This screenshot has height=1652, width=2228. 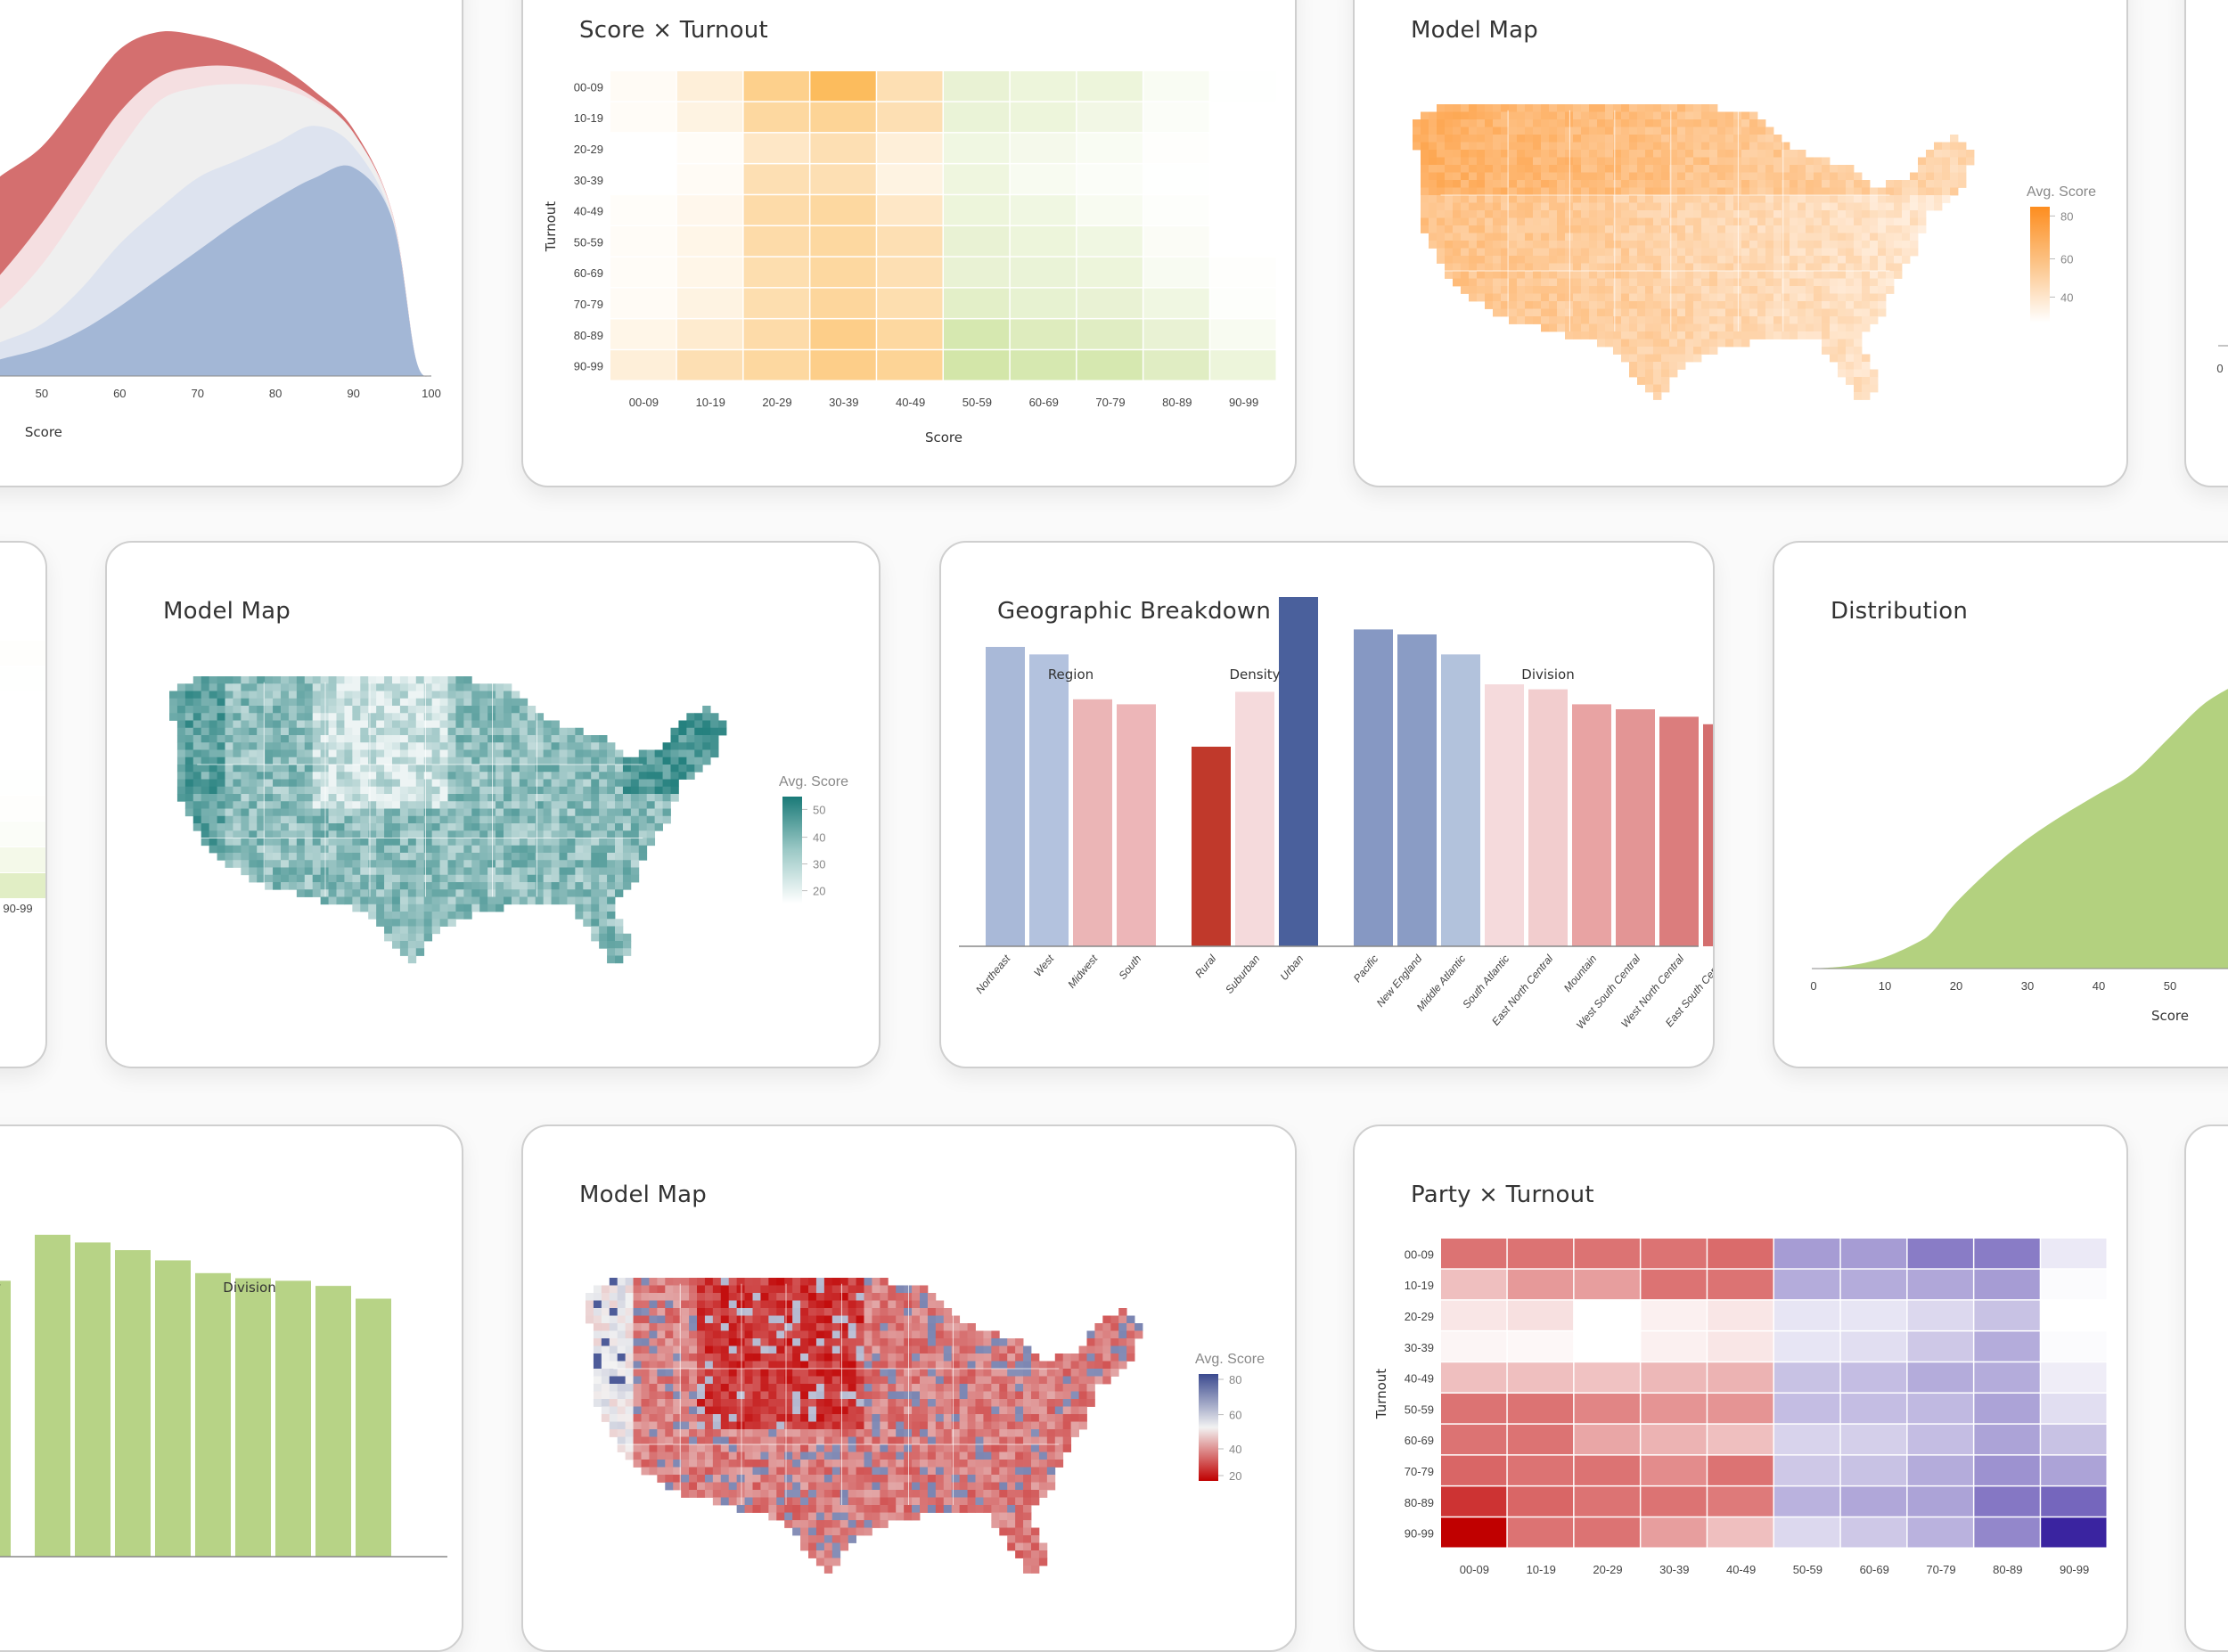 I want to click on bar-rural, so click(x=1211, y=847).